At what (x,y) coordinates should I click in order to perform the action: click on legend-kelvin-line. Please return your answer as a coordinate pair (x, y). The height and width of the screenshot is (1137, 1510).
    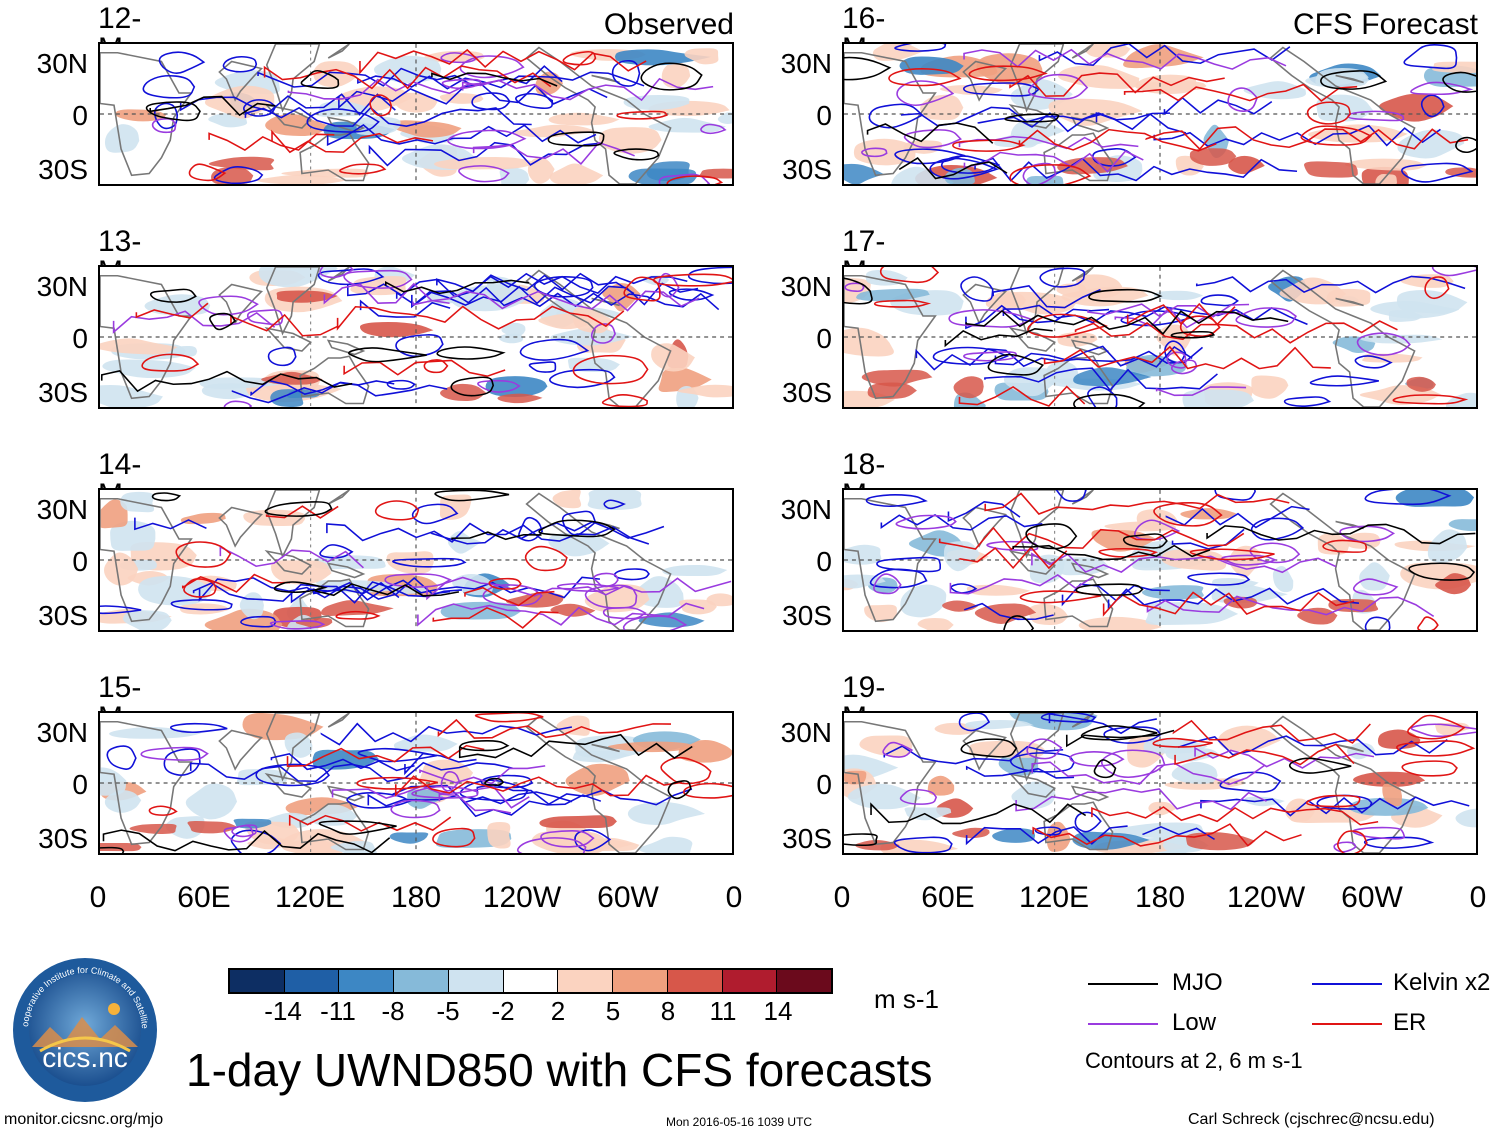
    Looking at the image, I should click on (1347, 984).